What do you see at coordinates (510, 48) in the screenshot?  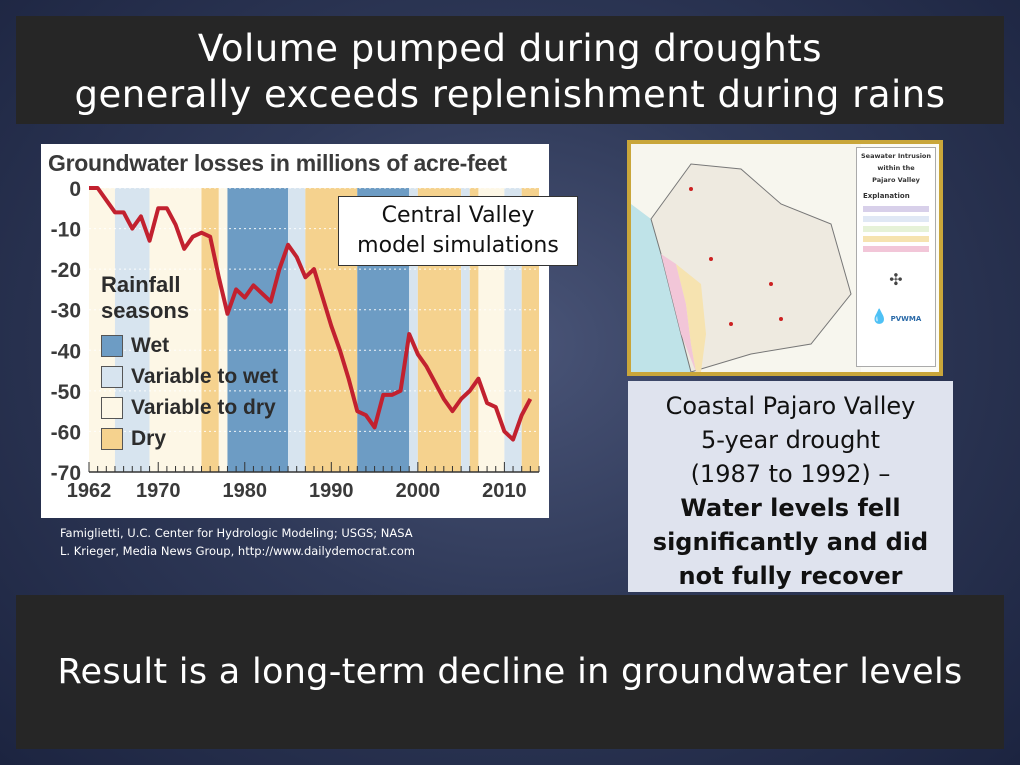 I see `slide-title-line1: Volume pumped during droughts` at bounding box center [510, 48].